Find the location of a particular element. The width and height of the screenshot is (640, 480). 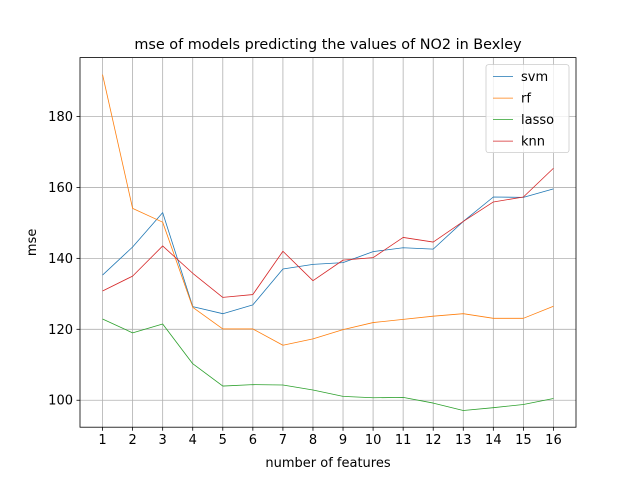

legend-box is located at coordinates (527, 108).